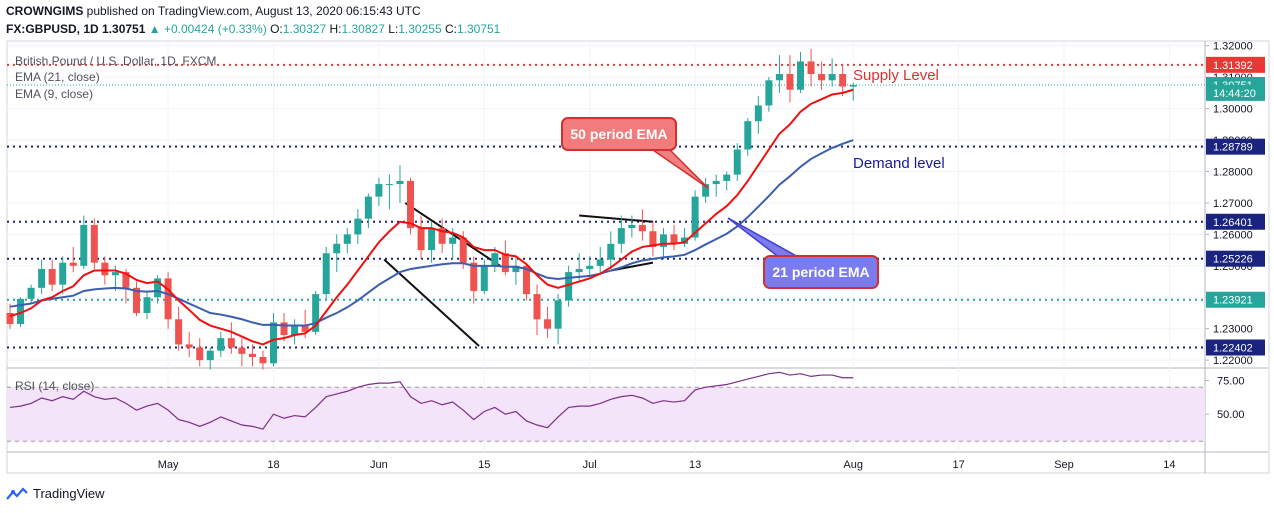 The width and height of the screenshot is (1274, 513). Describe the element at coordinates (1234, 94) in the screenshot. I see `price-tag-label: 14:44:20` at that location.